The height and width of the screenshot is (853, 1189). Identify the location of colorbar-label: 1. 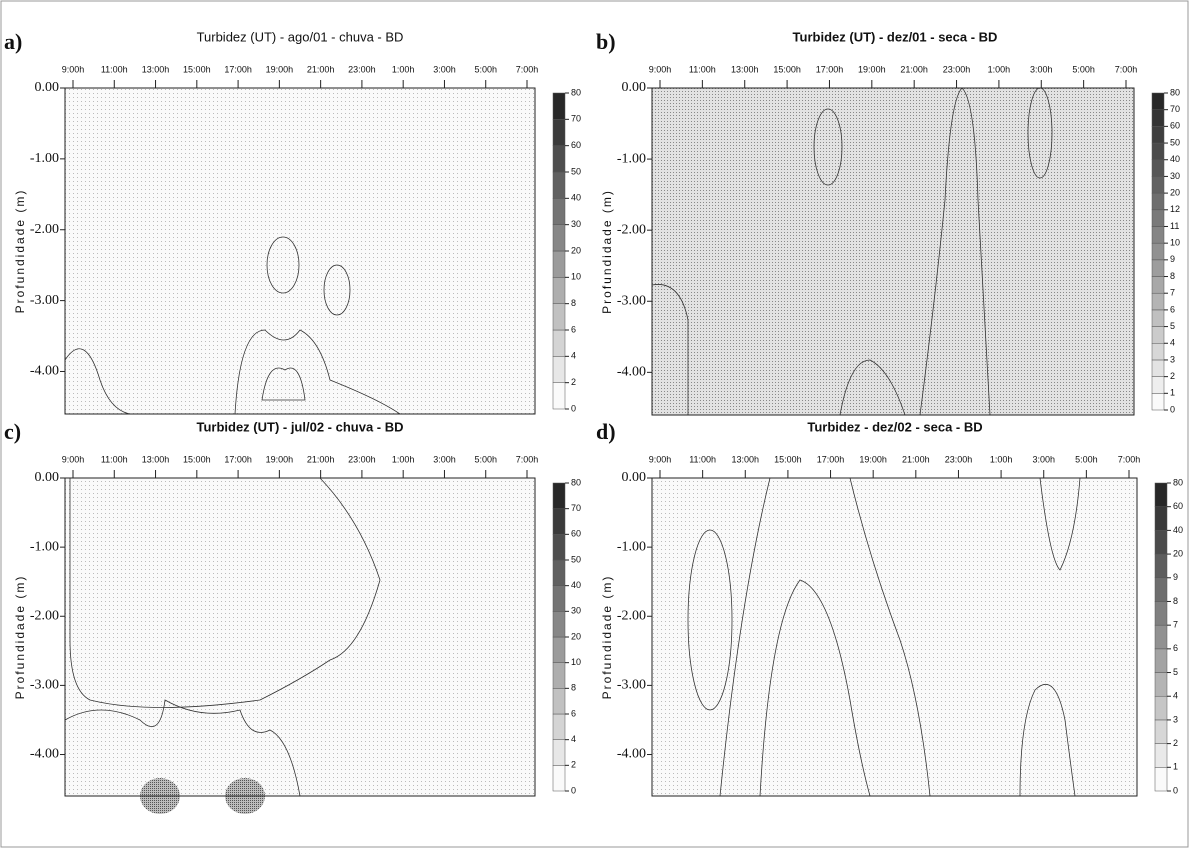
(1175, 767).